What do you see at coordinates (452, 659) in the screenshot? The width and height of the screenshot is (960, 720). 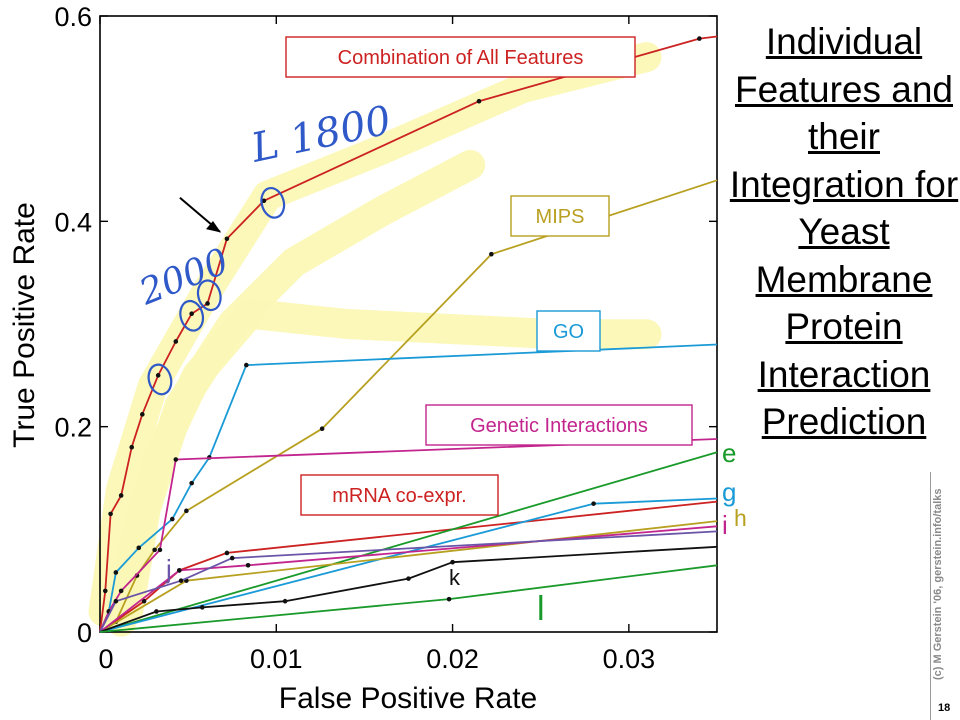 I see `x-tick-label: 0.02` at bounding box center [452, 659].